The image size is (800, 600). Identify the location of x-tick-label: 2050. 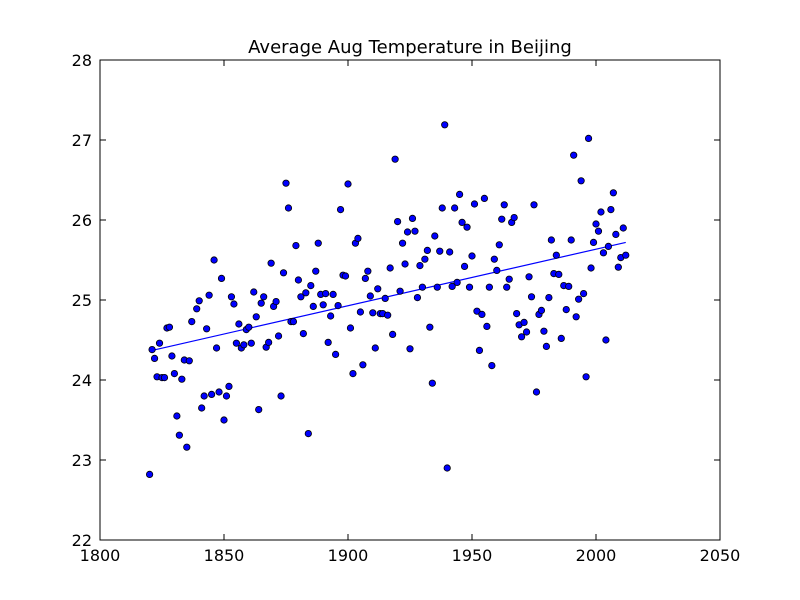
(720, 555).